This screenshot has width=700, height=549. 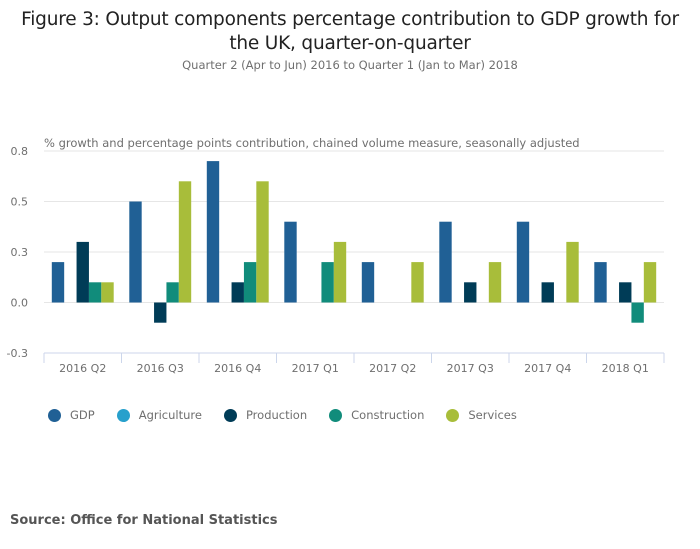 I want to click on bar-gdp-2017-q1, so click(x=290, y=262).